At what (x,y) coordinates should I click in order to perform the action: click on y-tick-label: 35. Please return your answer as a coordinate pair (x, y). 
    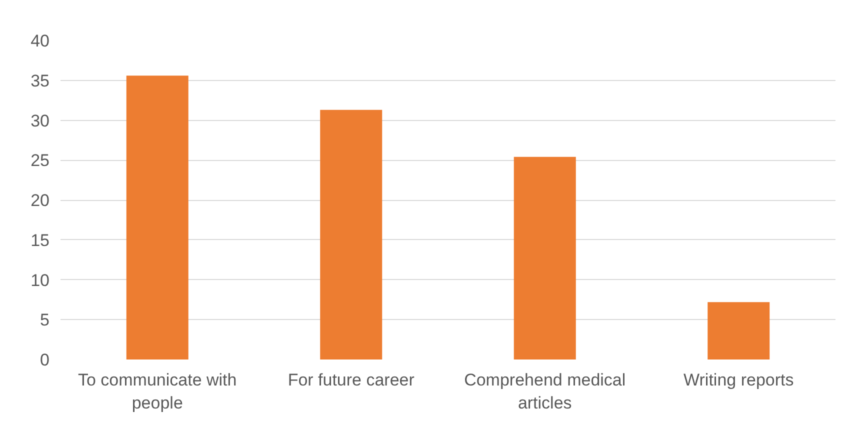
    Looking at the image, I should click on (40, 80).